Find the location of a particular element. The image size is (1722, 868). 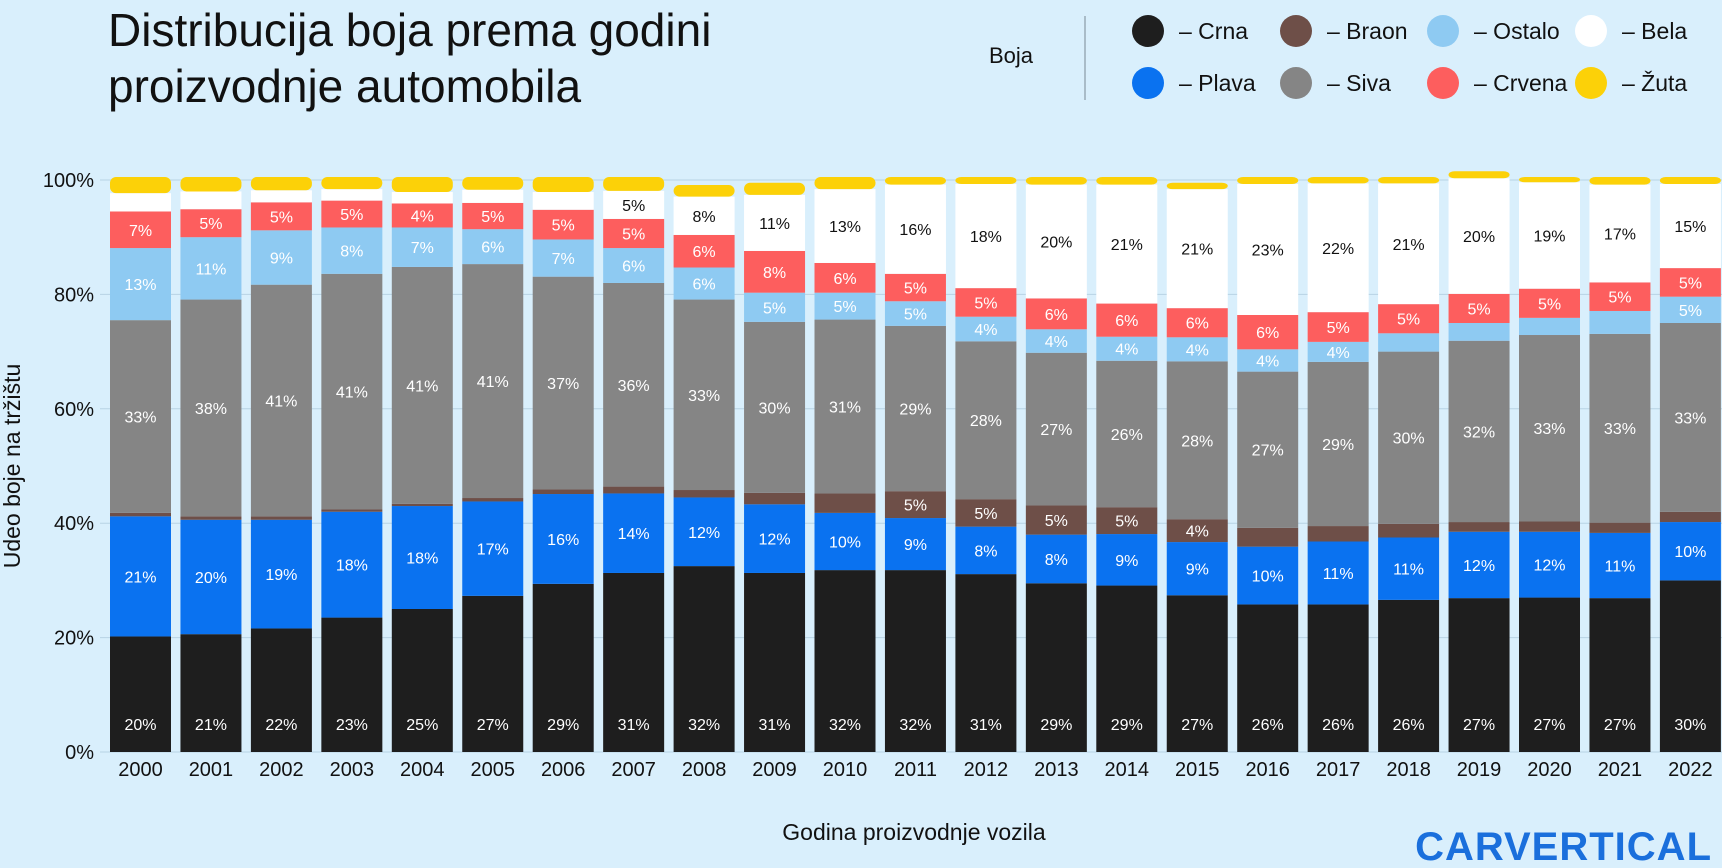

data-label-crna-2019: 27% is located at coordinates (1479, 725).